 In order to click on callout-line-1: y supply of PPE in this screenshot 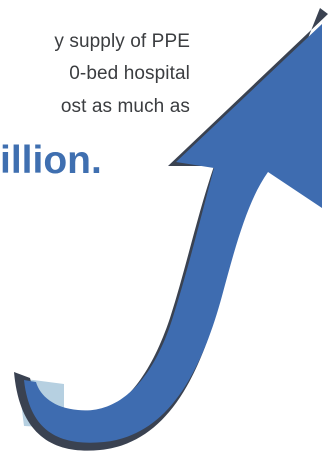, I will do `click(122, 41)`.